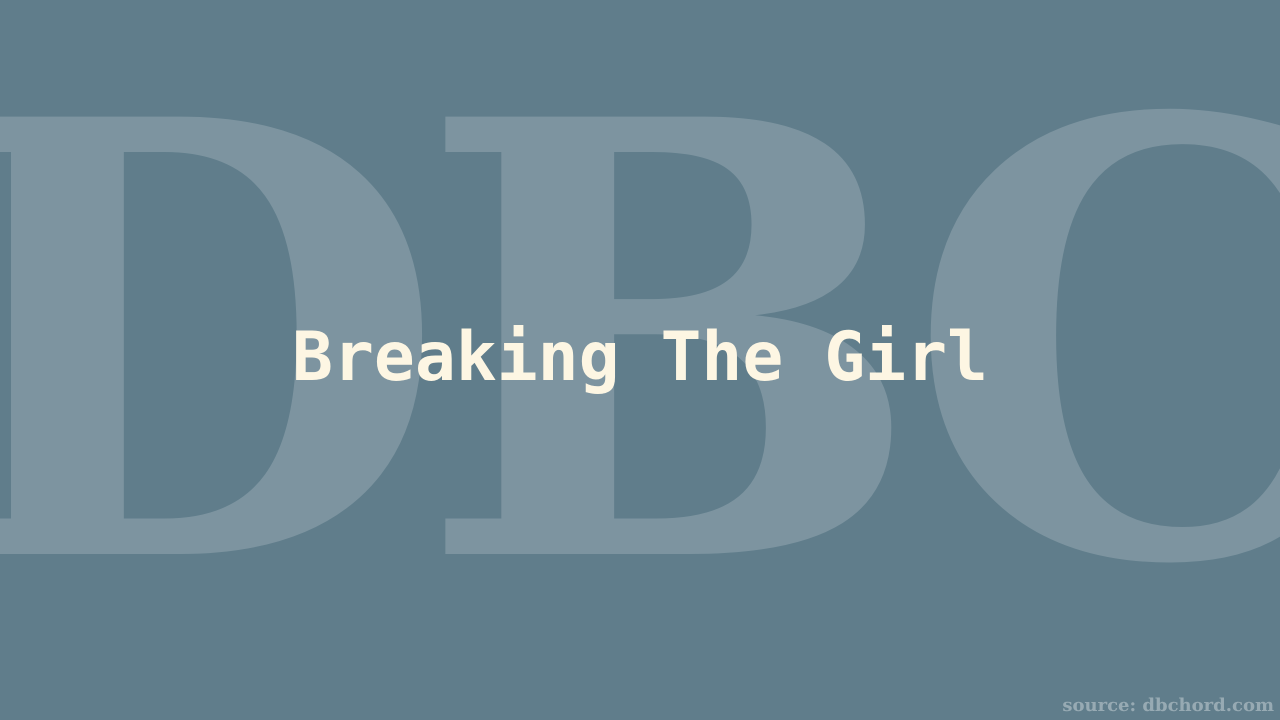  I want to click on song-title: Breaking The Girl, so click(640, 357).